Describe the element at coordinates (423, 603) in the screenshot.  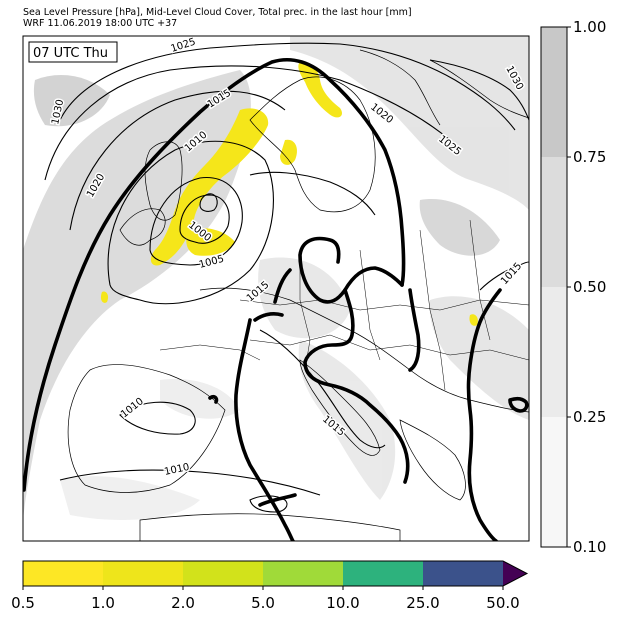
I see `precip-colorbar-tick: 25.0` at that location.